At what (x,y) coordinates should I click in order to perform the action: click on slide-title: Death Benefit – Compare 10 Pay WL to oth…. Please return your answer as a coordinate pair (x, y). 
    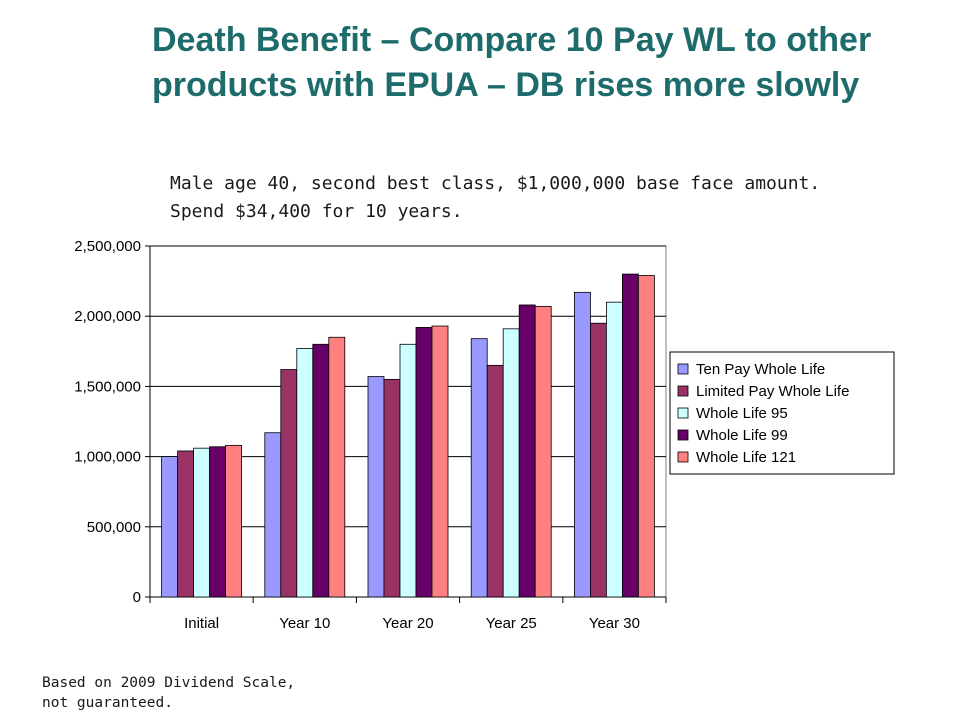
    Looking at the image, I should click on (512, 62).